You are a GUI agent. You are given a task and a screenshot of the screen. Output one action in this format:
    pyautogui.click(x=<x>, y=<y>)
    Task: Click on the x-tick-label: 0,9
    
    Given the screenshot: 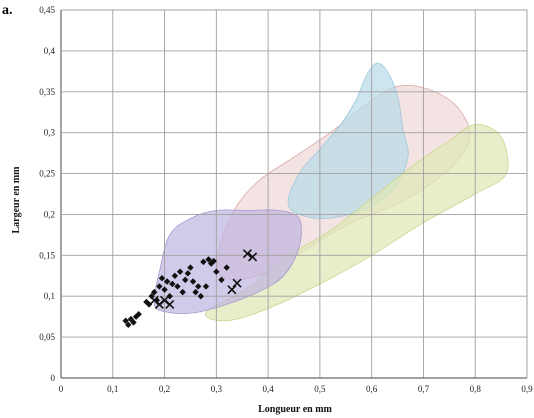 What is the action you would take?
    pyautogui.click(x=527, y=389)
    